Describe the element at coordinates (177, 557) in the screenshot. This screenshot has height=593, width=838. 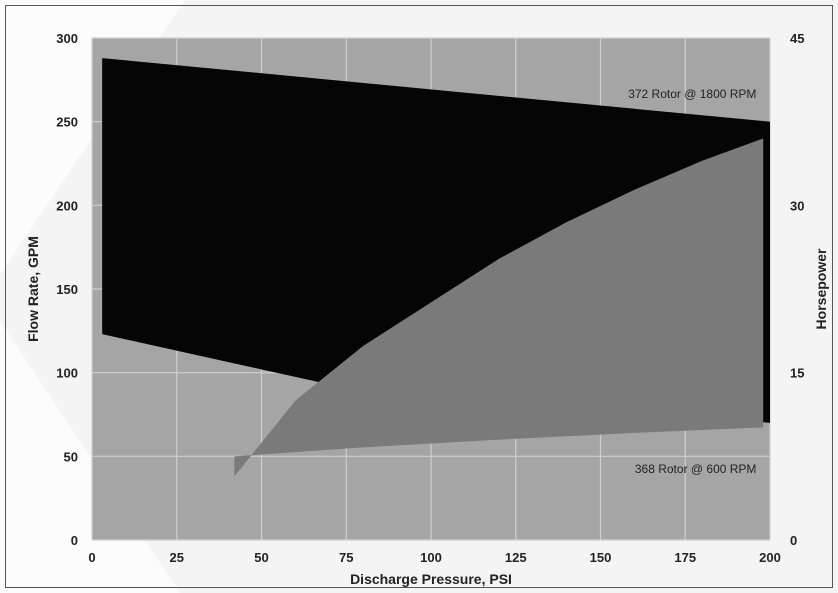
I see `x-tick-label: 25` at that location.